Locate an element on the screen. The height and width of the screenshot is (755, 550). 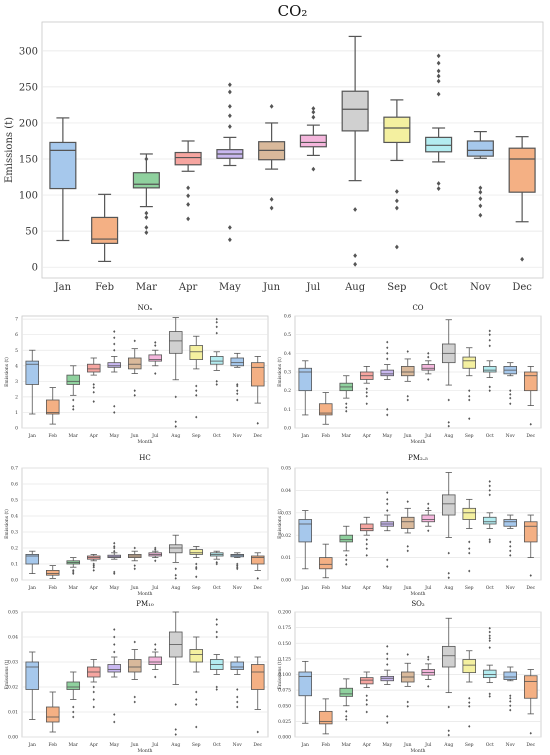
box-aug is located at coordinates (448, 526).